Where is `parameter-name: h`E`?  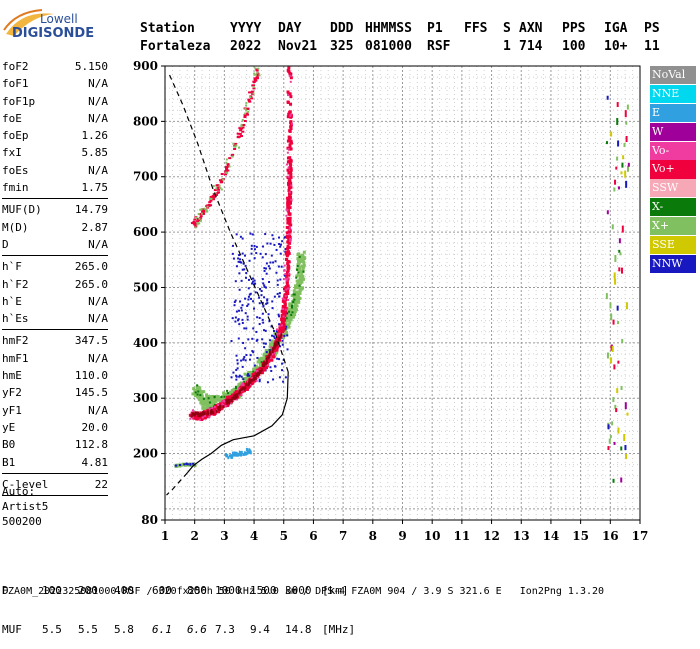
parameter-name: h`E is located at coordinates (12, 301).